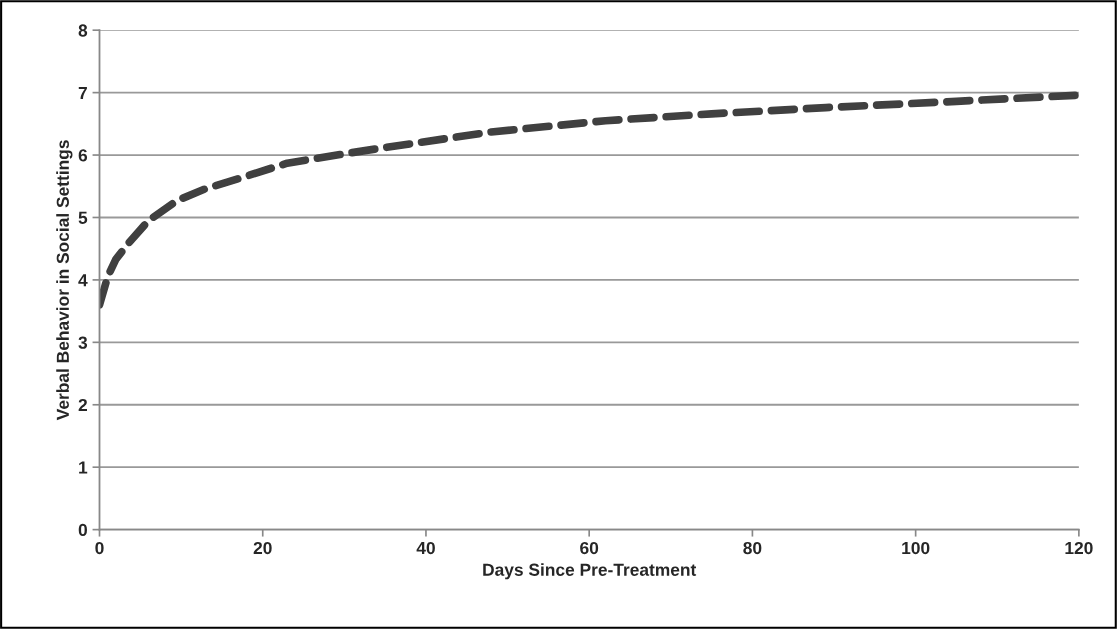 This screenshot has height=629, width=1118. I want to click on y-tick-label: 4, so click(83, 280).